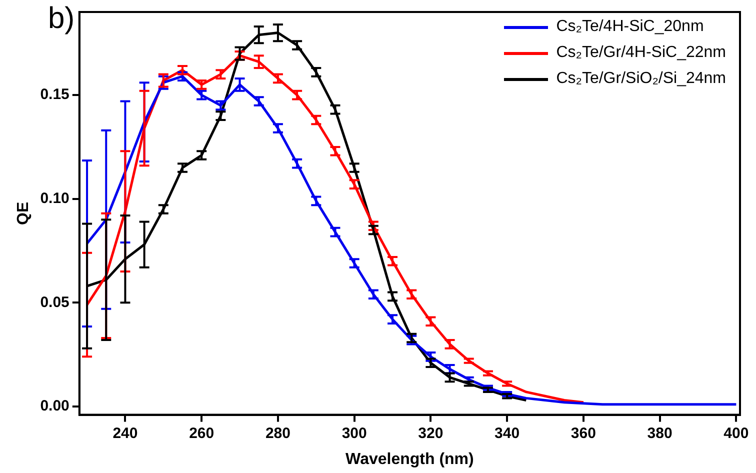  I want to click on x-tick-label: 320, so click(431, 433).